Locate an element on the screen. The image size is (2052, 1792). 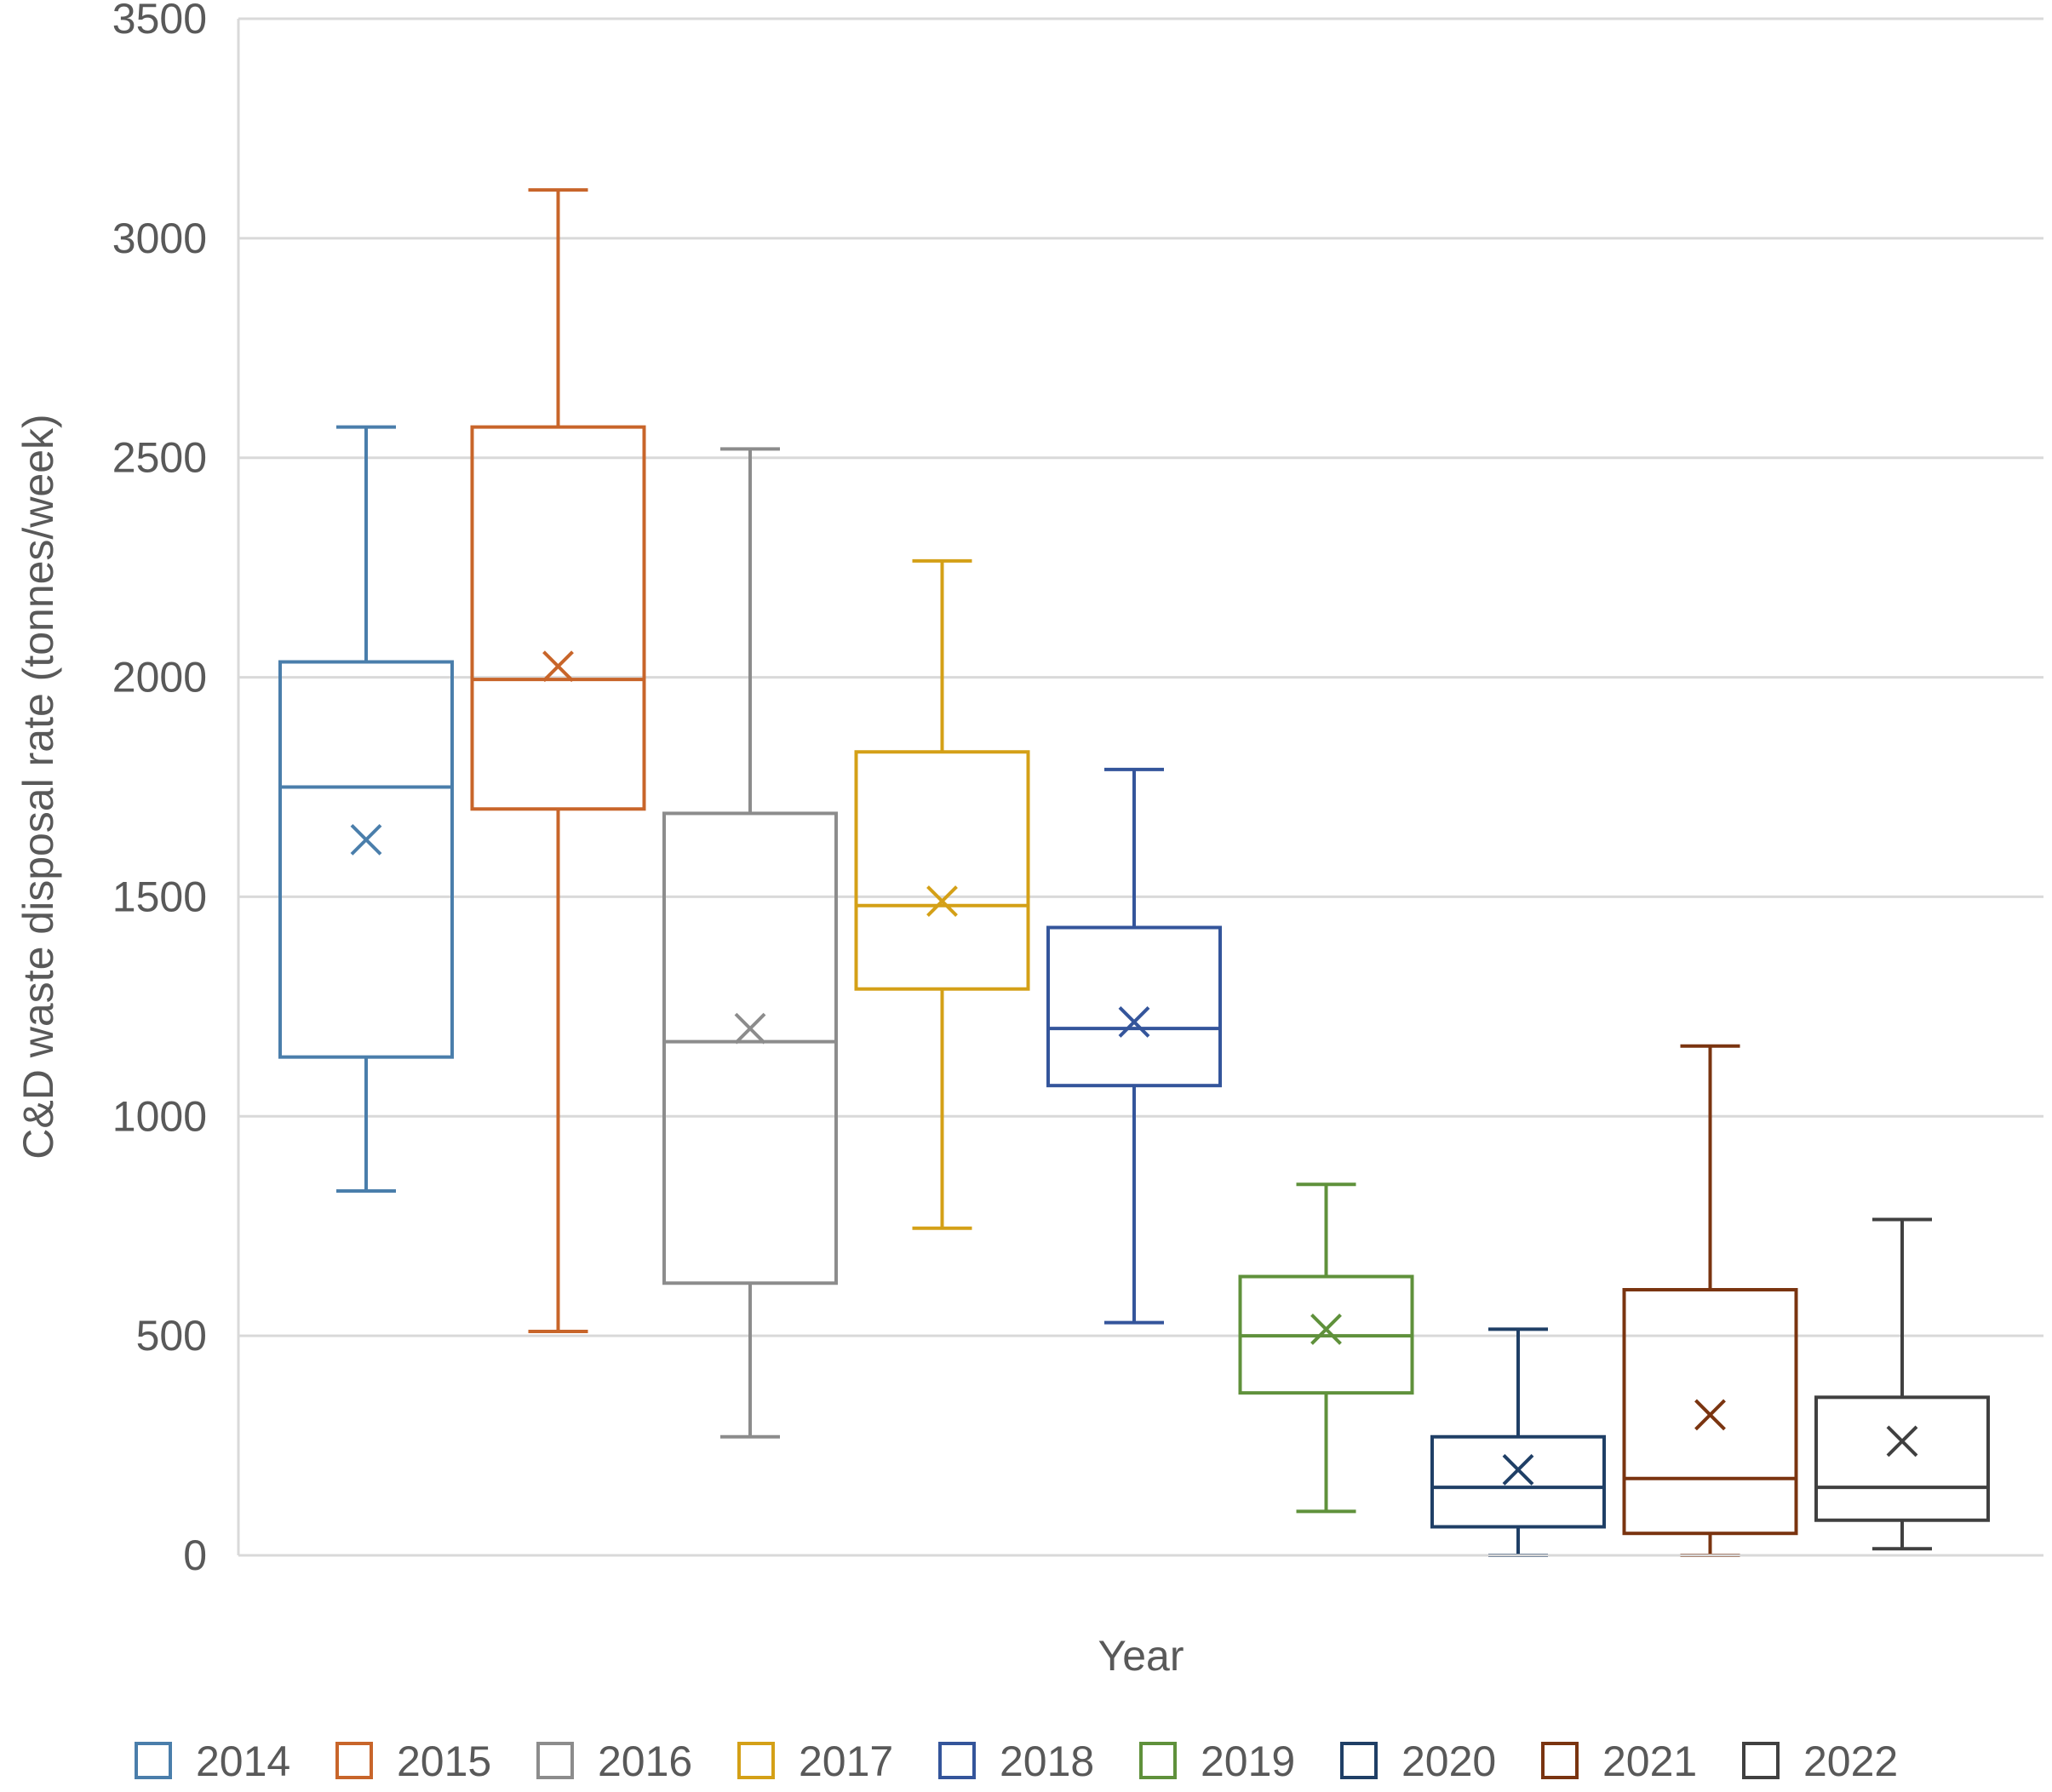
y-axis-tick-labels: 0 500 1000 1500 2000 2500 3000 3500 is located at coordinates (159, 789).